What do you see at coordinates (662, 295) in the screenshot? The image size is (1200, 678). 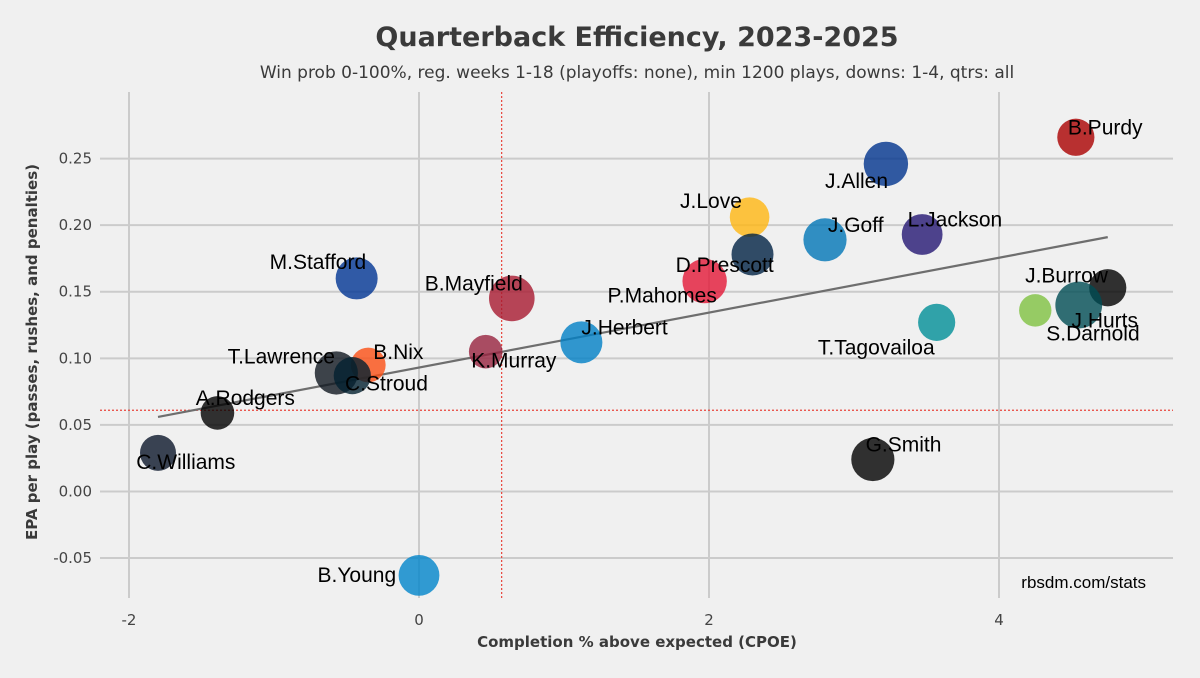 I see `point-label: P.Mahomes` at bounding box center [662, 295].